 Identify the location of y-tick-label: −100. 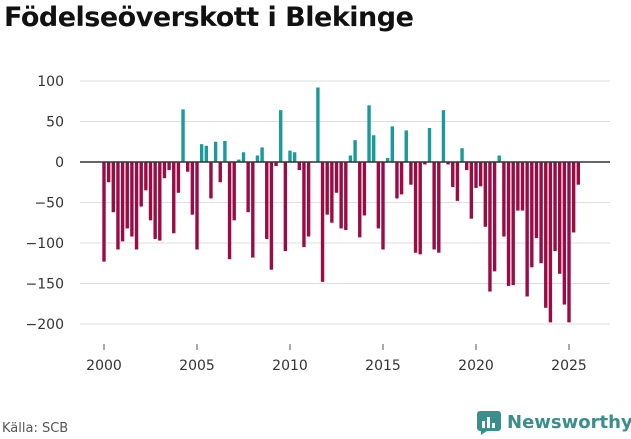
(45, 244).